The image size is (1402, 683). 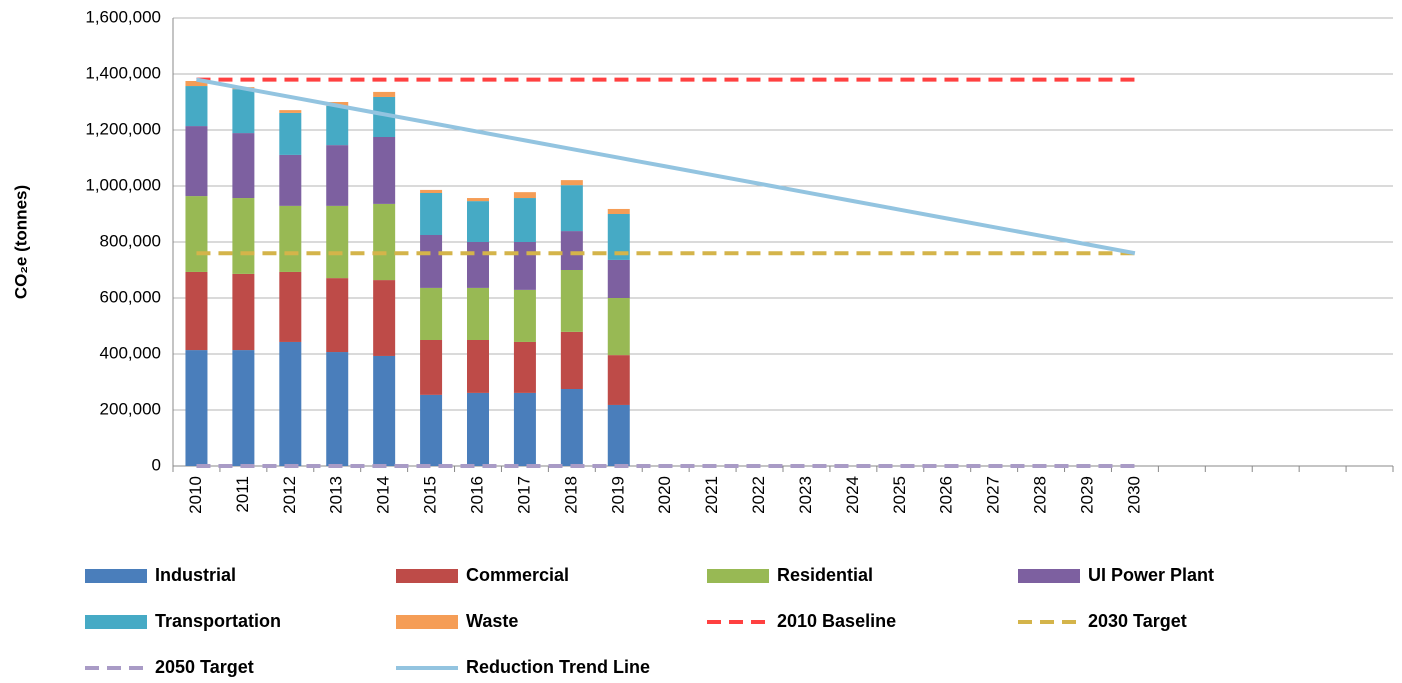 What do you see at coordinates (336, 495) in the screenshot?
I see `x-tick-label: 2013` at bounding box center [336, 495].